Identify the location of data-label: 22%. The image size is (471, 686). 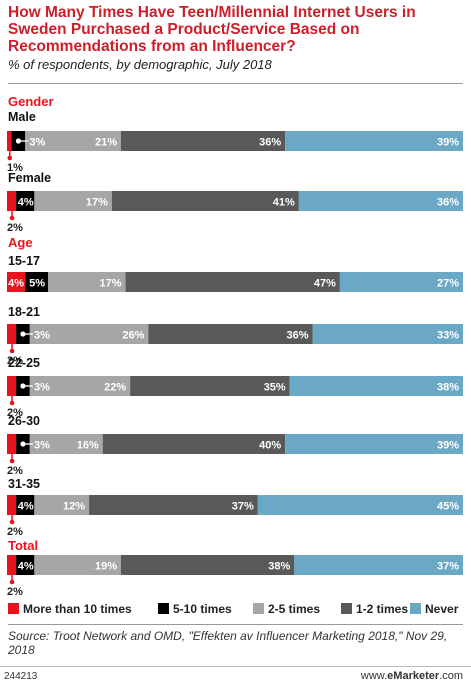
(115, 388).